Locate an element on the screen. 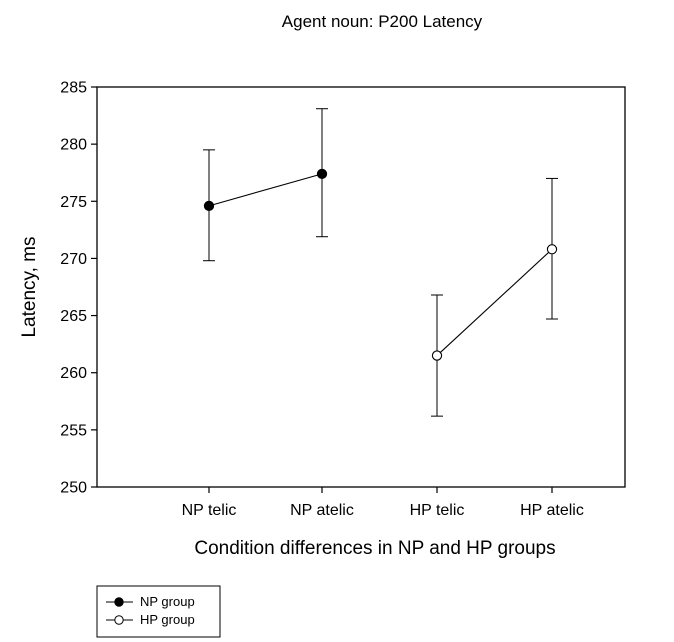 This screenshot has height=642, width=674. y-tick-label: 280 is located at coordinates (73, 145).